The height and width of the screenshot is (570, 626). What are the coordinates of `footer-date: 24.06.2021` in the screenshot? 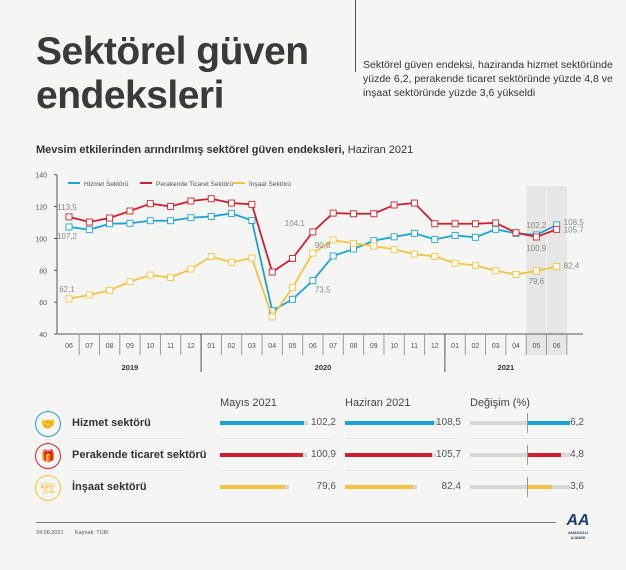 It's located at (50, 533).